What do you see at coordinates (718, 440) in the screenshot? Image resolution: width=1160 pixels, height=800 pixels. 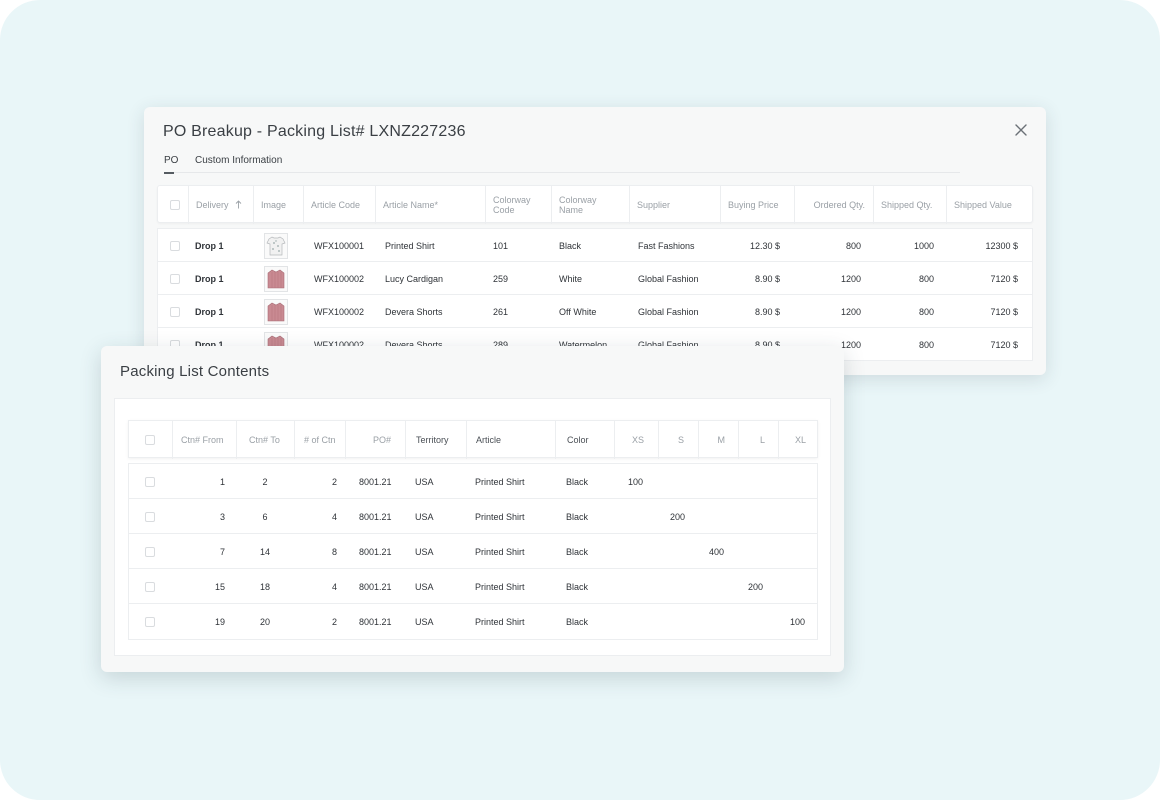 I see `col-size-m: M` at bounding box center [718, 440].